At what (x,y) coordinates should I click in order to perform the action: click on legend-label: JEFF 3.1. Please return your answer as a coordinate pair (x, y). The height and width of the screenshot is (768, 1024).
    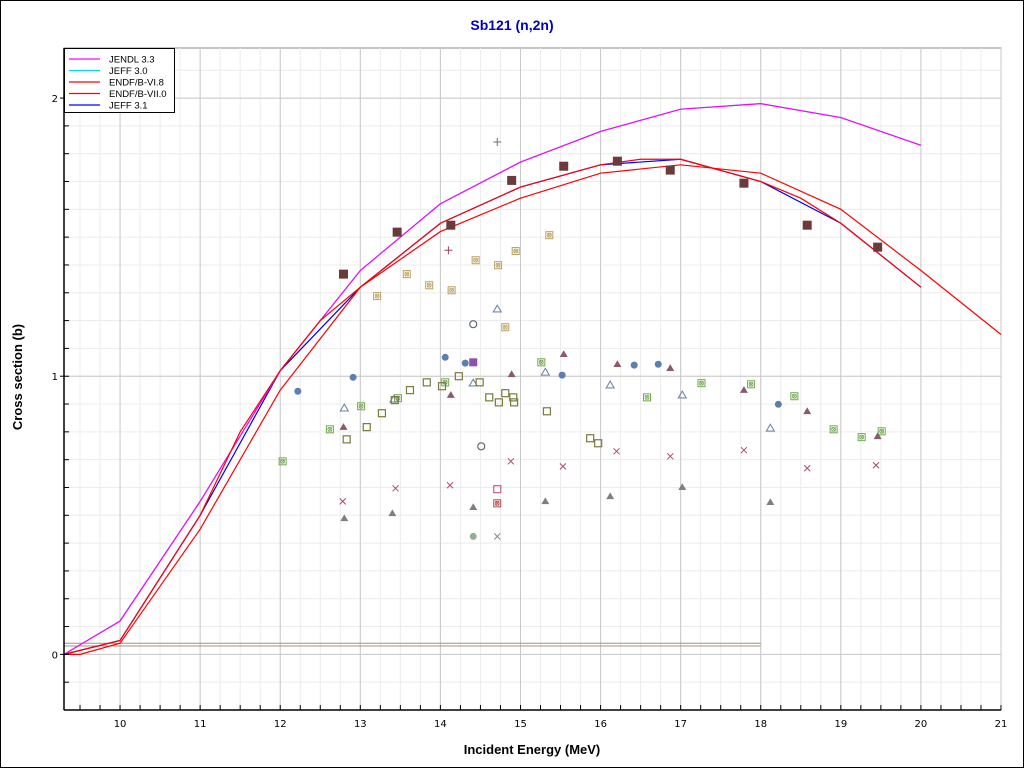
    Looking at the image, I should click on (128, 106).